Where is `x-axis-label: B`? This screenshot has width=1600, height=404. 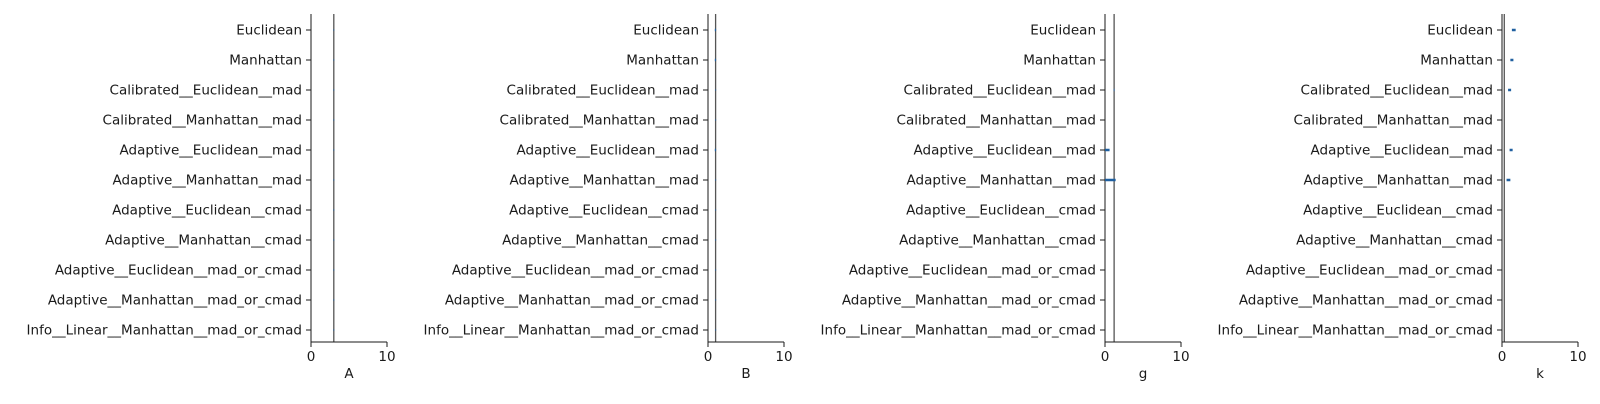
x-axis-label: B is located at coordinates (745, 374).